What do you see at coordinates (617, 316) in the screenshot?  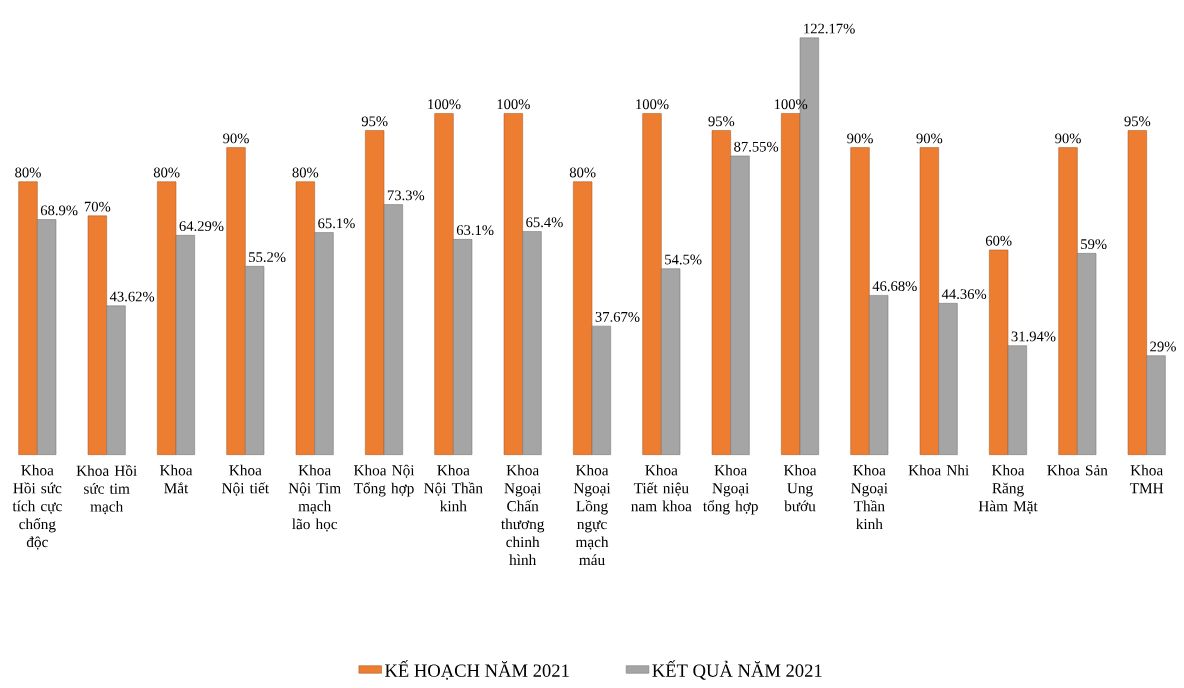 I see `data-label: 37.67%` at bounding box center [617, 316].